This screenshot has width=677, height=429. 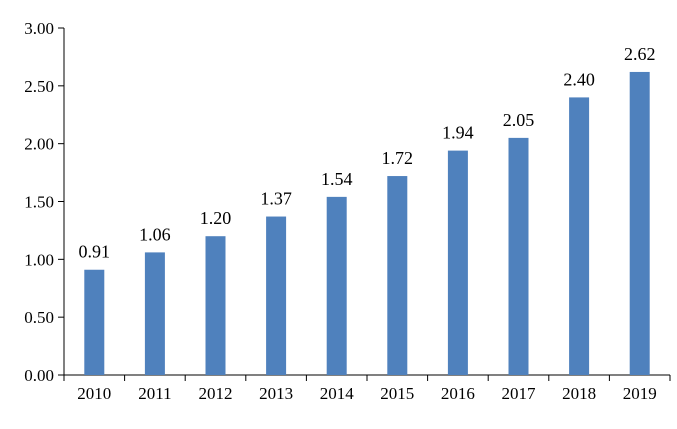 What do you see at coordinates (579, 393) in the screenshot?
I see `x-tick-label: 2018` at bounding box center [579, 393].